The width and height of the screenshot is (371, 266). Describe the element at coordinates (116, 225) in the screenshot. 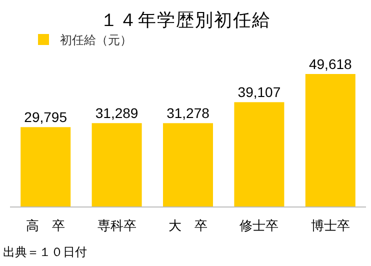

I see `x-tick-label: 専科卒` at that location.